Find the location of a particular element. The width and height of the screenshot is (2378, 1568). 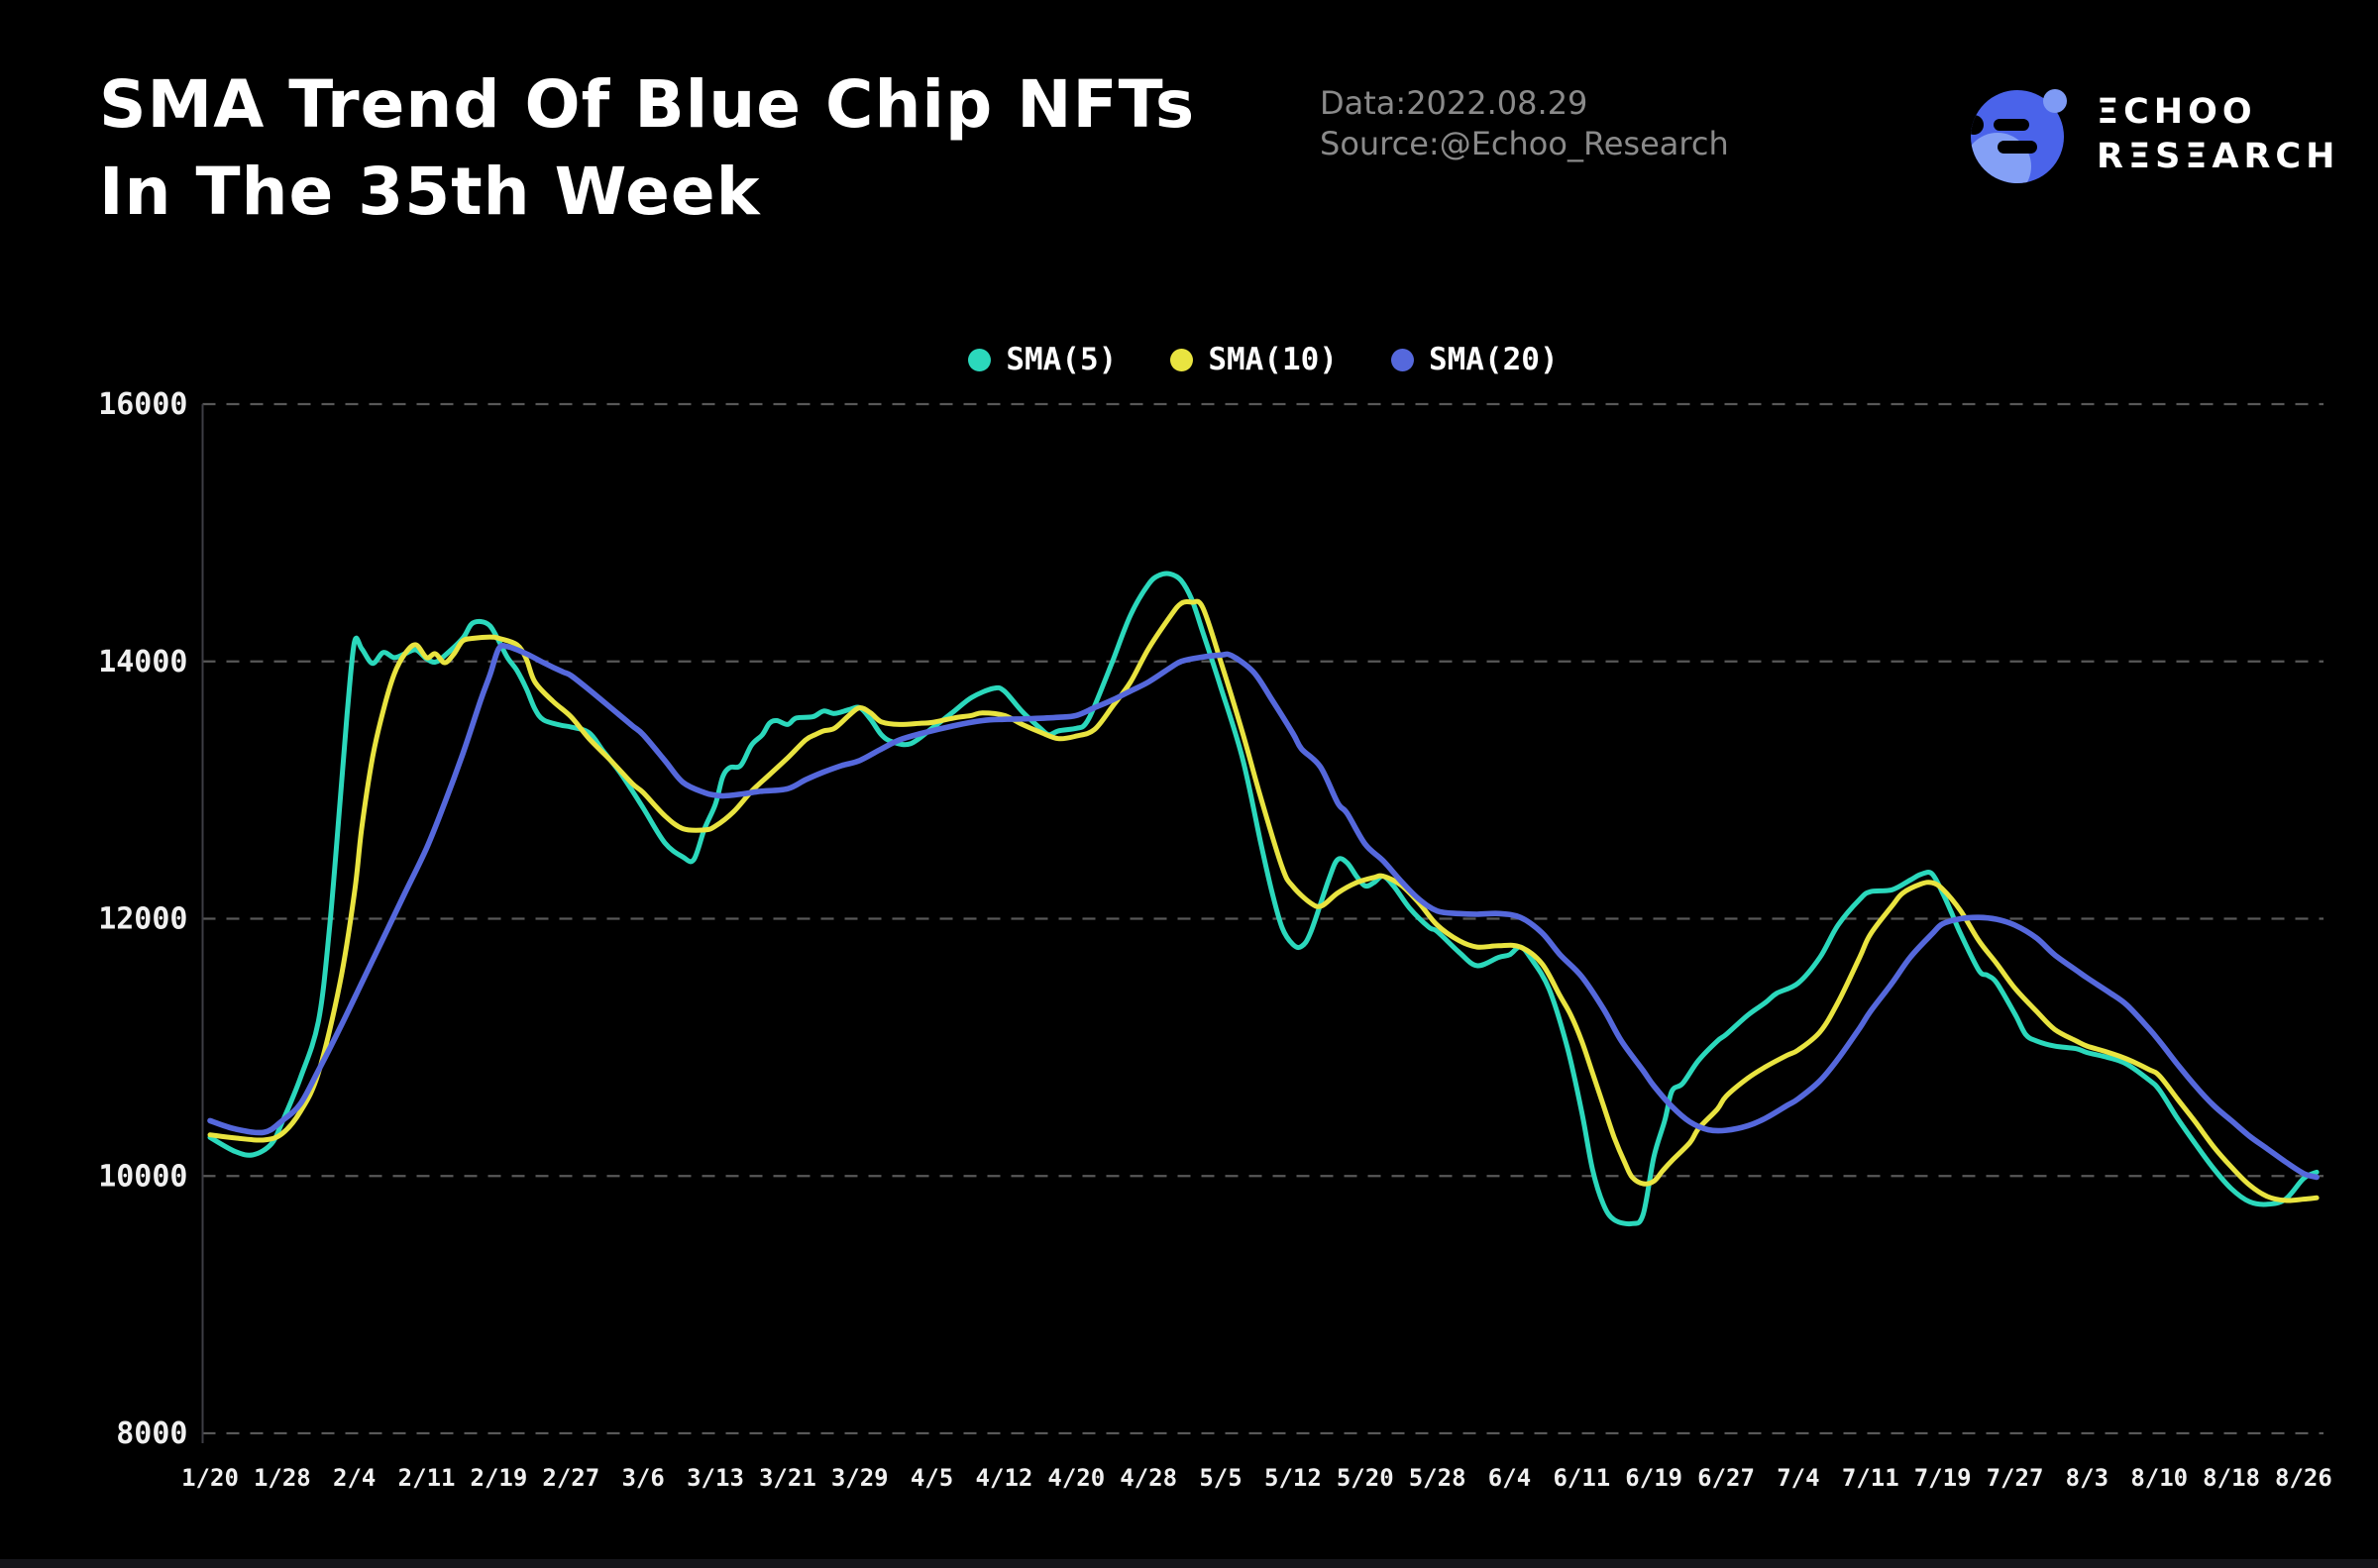

window-bottom-edge is located at coordinates (1189, 1564).